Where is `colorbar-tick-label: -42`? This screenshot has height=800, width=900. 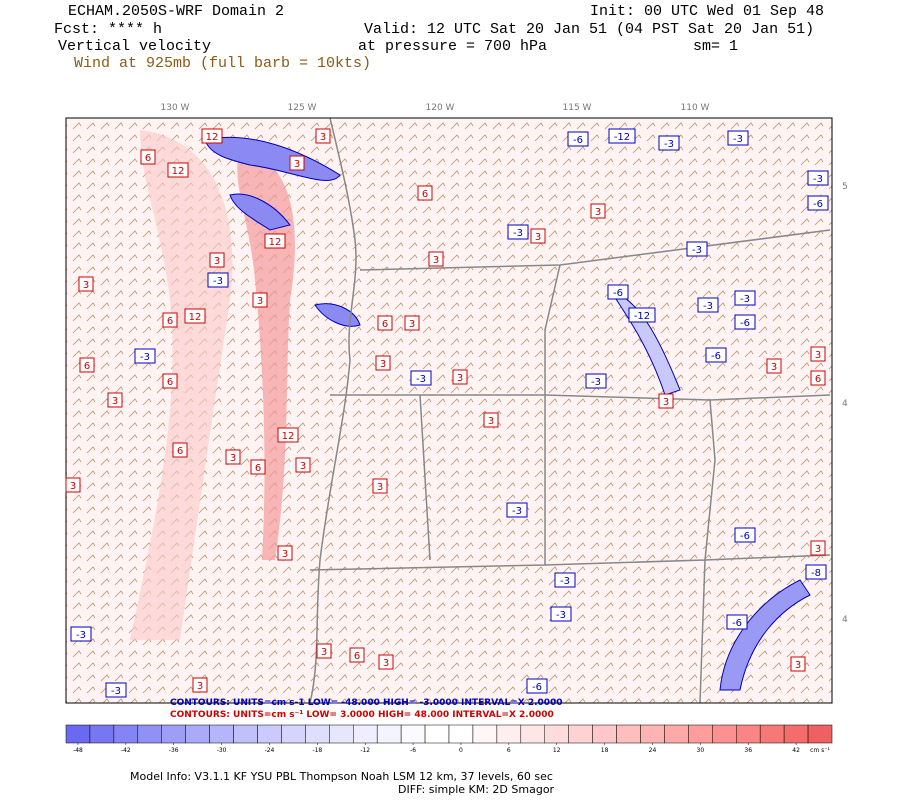
colorbar-tick-label: -42 is located at coordinates (126, 750).